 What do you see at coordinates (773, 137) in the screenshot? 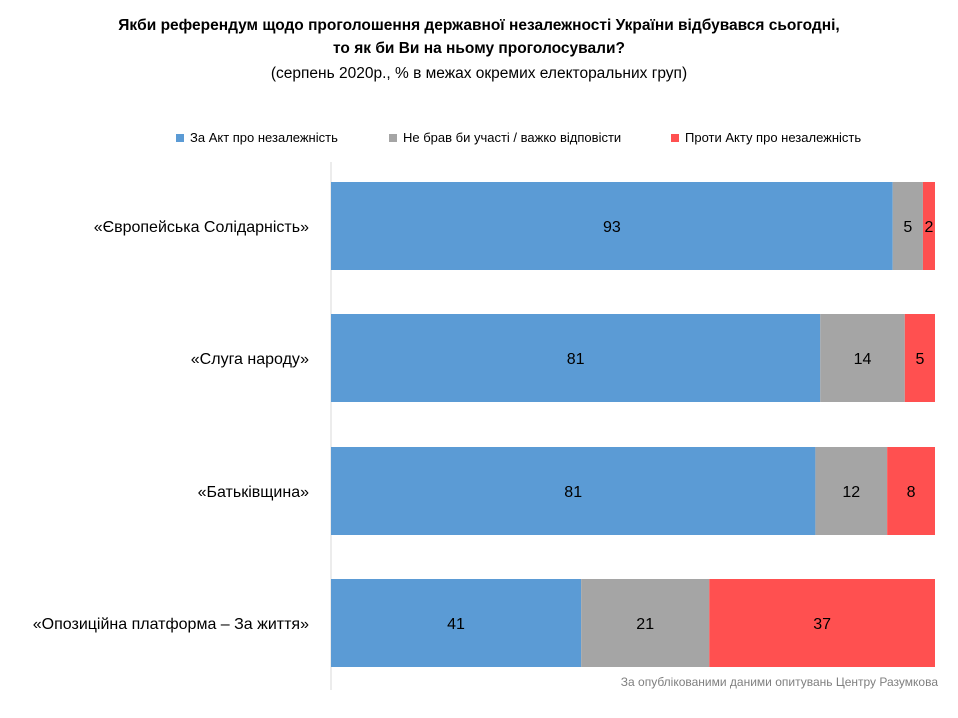
I see `legend-label-against: Проти Акту про незалежність` at bounding box center [773, 137].